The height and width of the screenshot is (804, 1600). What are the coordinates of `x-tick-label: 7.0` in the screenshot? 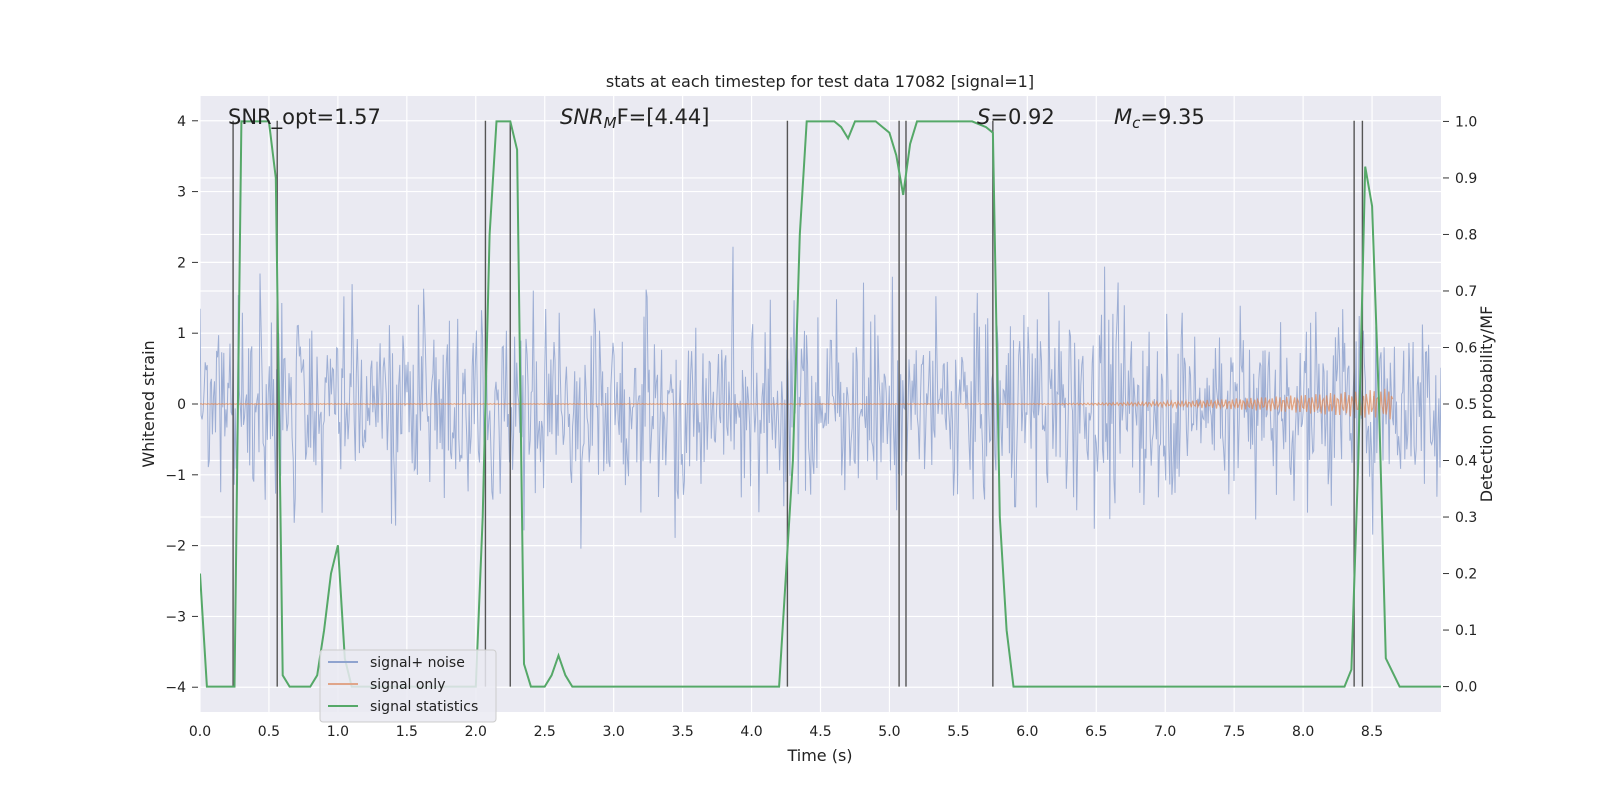 It's located at (1165, 732).